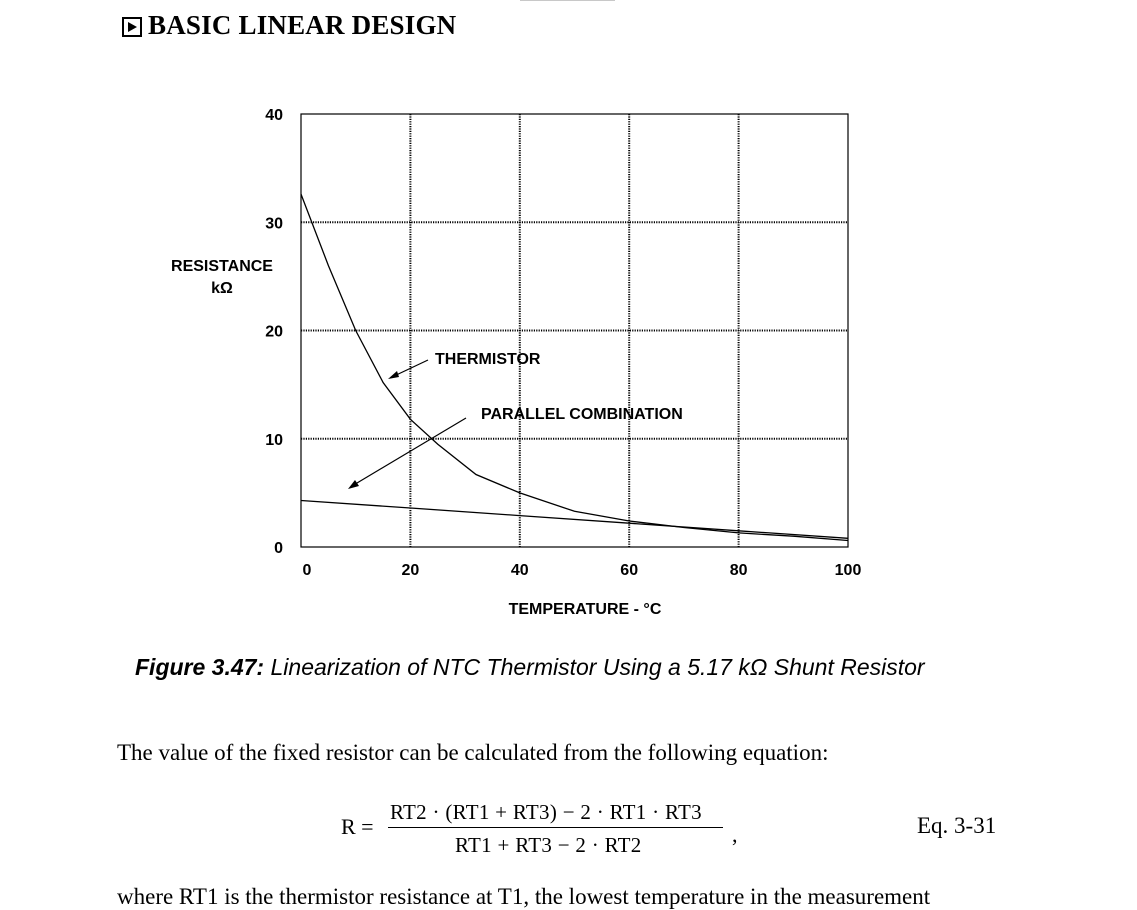 The width and height of the screenshot is (1137, 910). What do you see at coordinates (200, 667) in the screenshot?
I see `figure-number: Figure 3.47:` at bounding box center [200, 667].